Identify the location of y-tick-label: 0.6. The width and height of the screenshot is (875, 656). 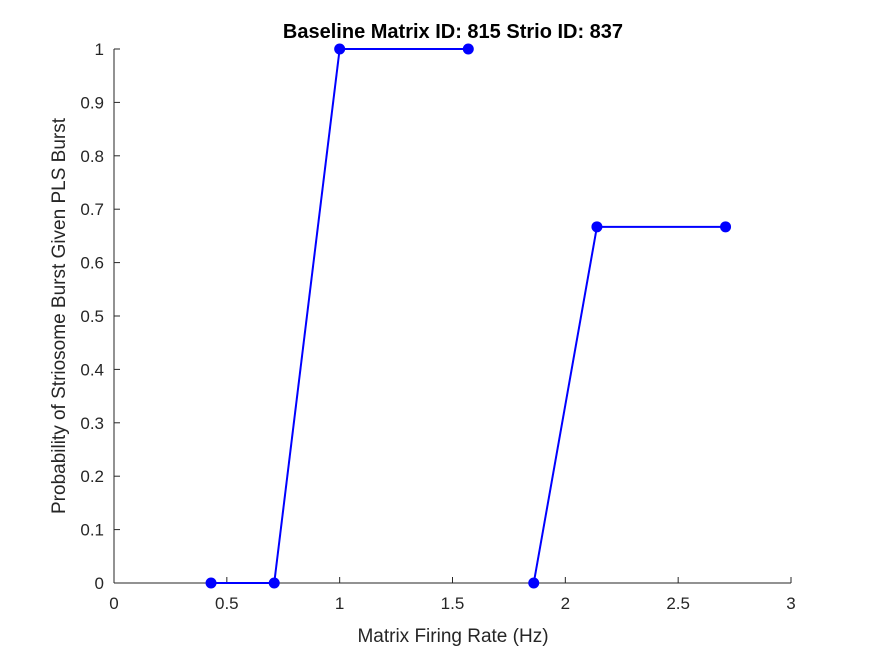
(92, 263).